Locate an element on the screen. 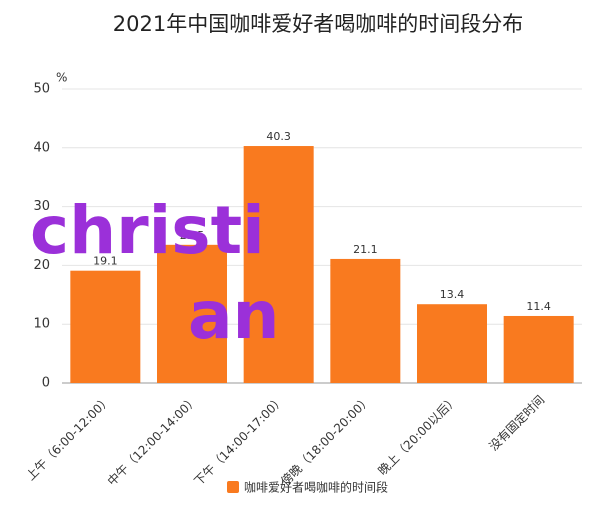 The width and height of the screenshot is (614, 530). x-tick-label: 中午（12:00-14:00） is located at coordinates (152, 440).